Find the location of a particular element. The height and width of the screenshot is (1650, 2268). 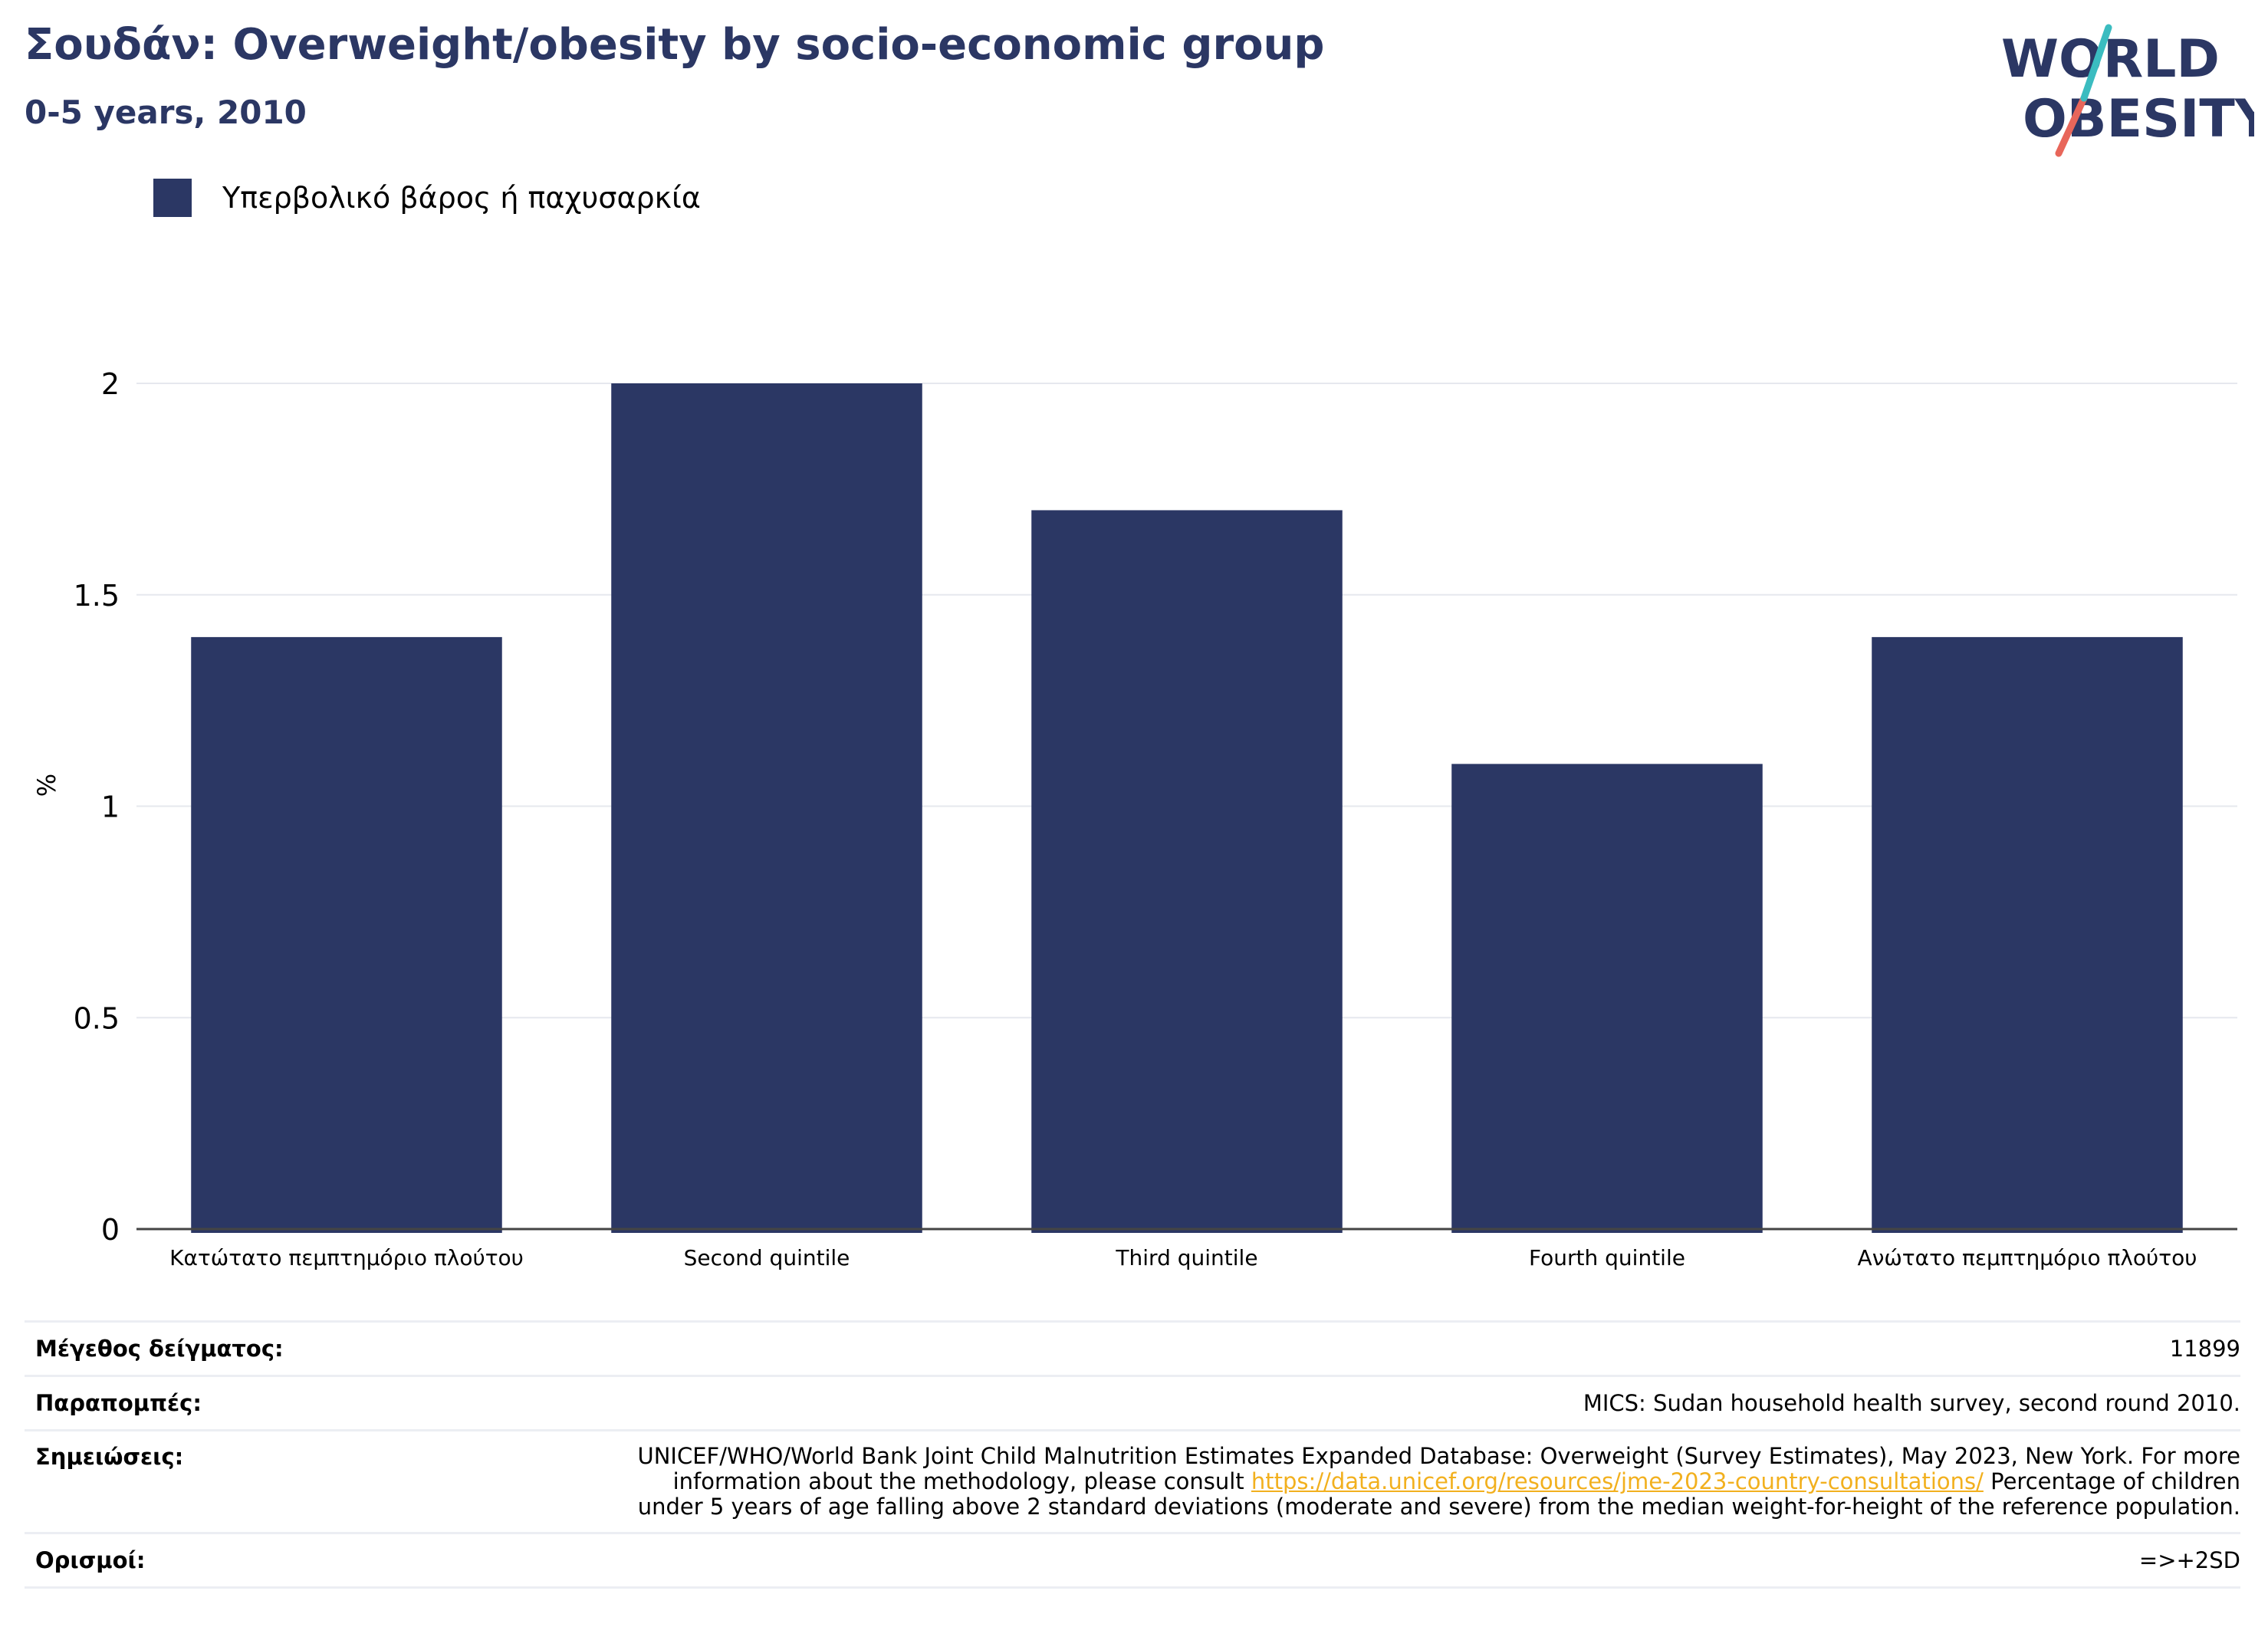

svg-text: OBESITY is located at coordinates (2138, 119).